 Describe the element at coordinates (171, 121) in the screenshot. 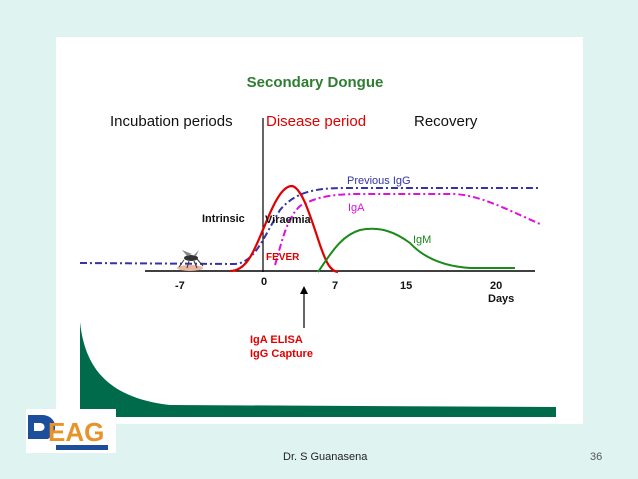

I see `incubation-label: Incubation periods` at that location.